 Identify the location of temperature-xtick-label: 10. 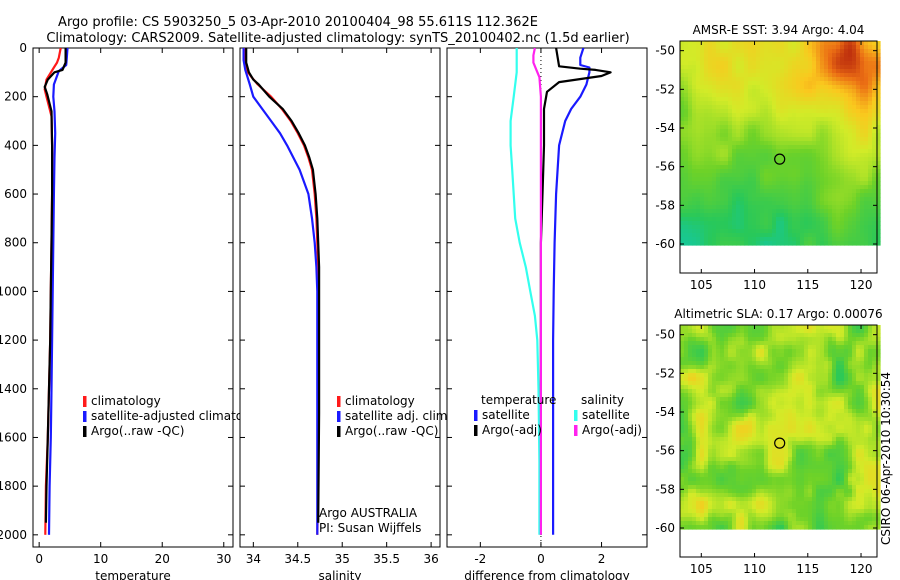
(100, 559).